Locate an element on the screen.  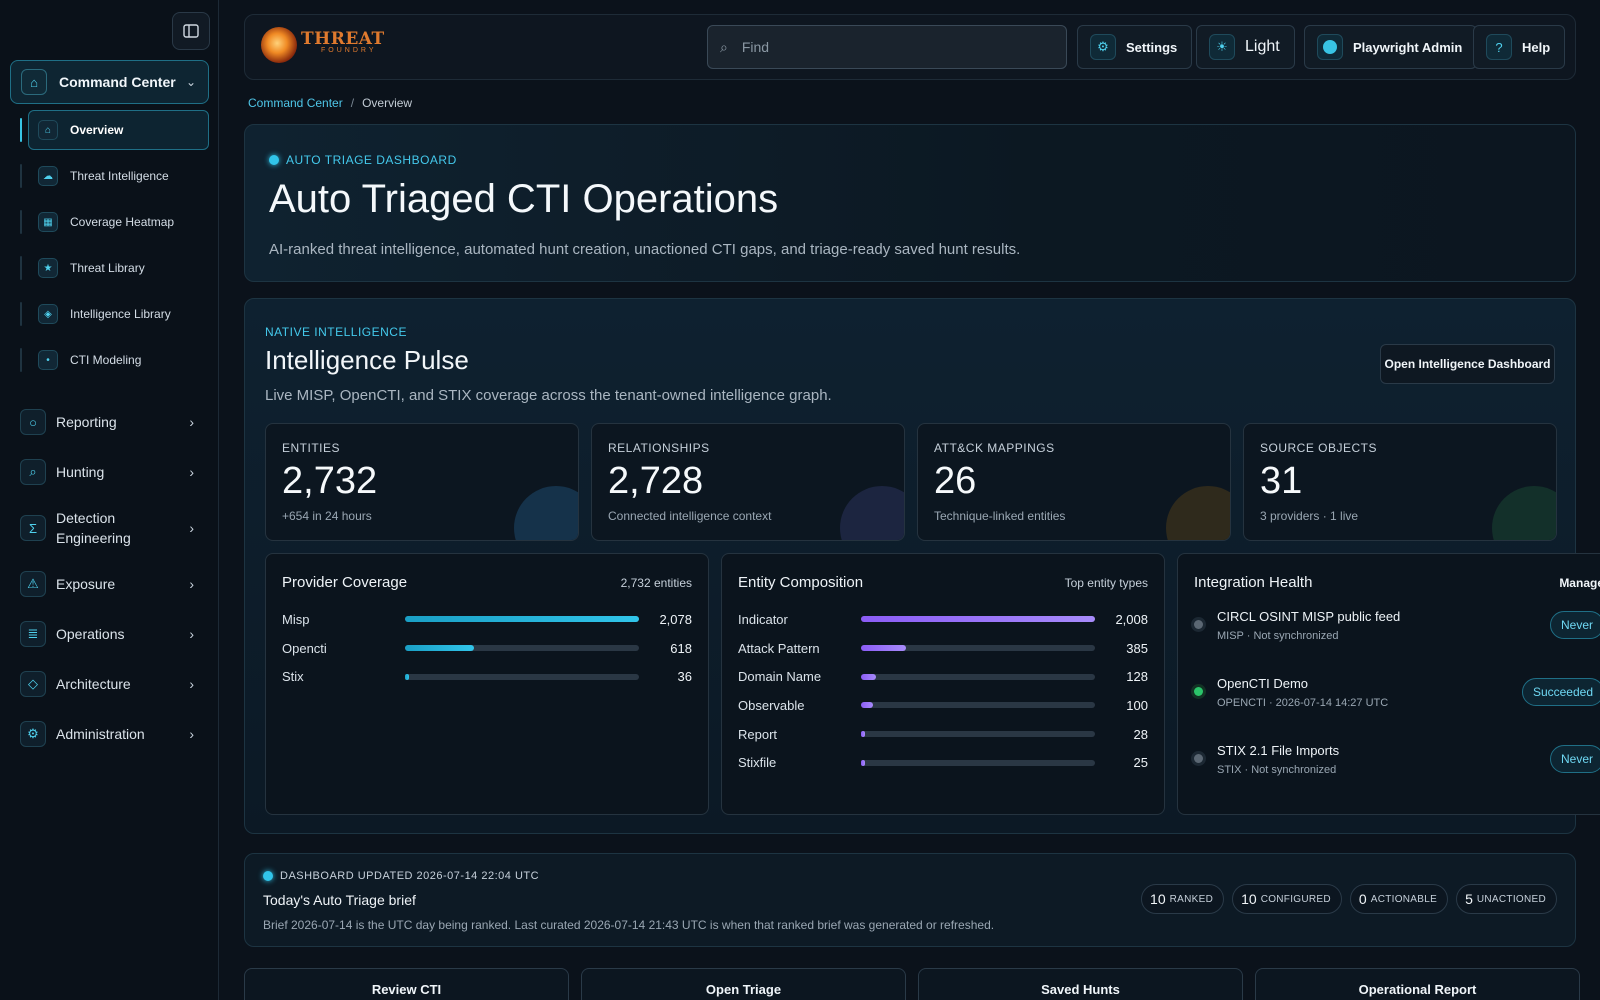
stat-card-source-objects: SOURCE OBJECTS 31 3 providers · 1 live is located at coordinates (1400, 482).